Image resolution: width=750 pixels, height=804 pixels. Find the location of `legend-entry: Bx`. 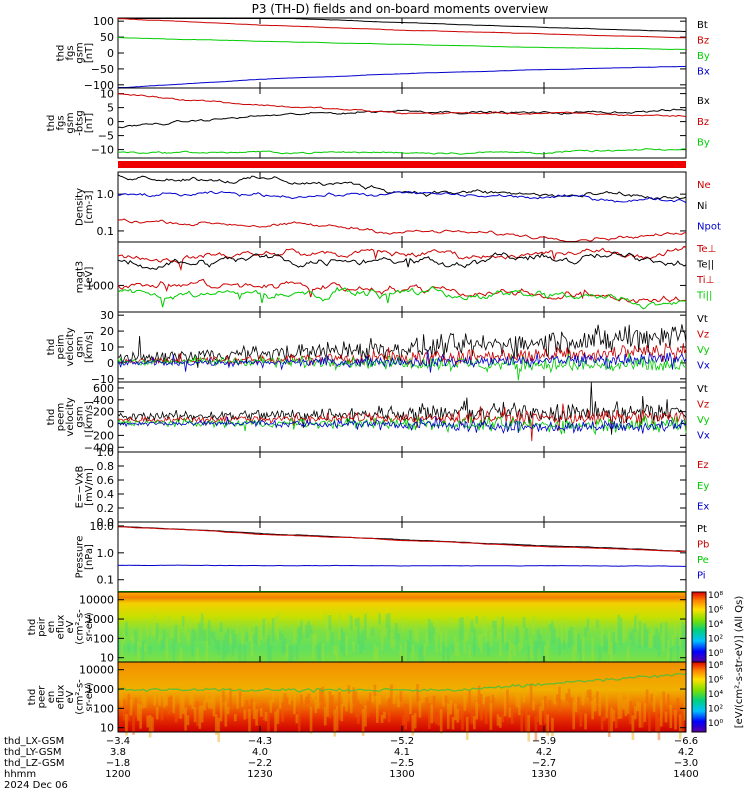

legend-entry: Bx is located at coordinates (703, 72).